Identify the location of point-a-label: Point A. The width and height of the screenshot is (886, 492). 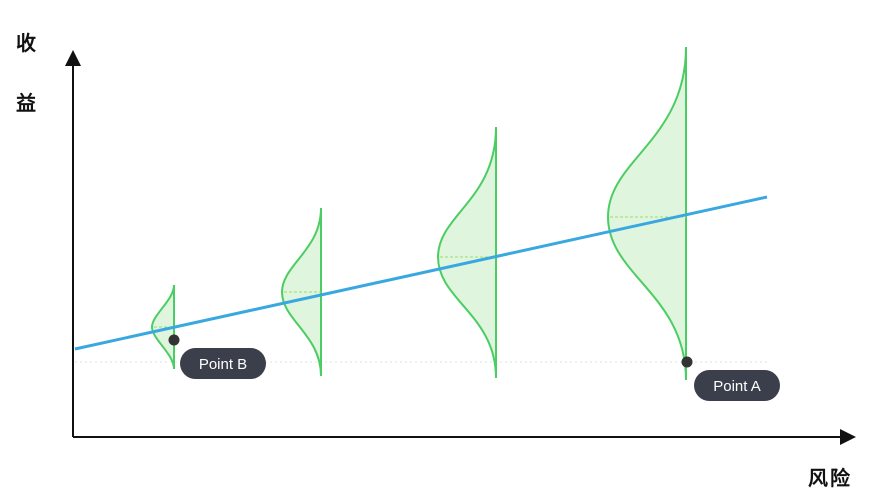
(737, 386).